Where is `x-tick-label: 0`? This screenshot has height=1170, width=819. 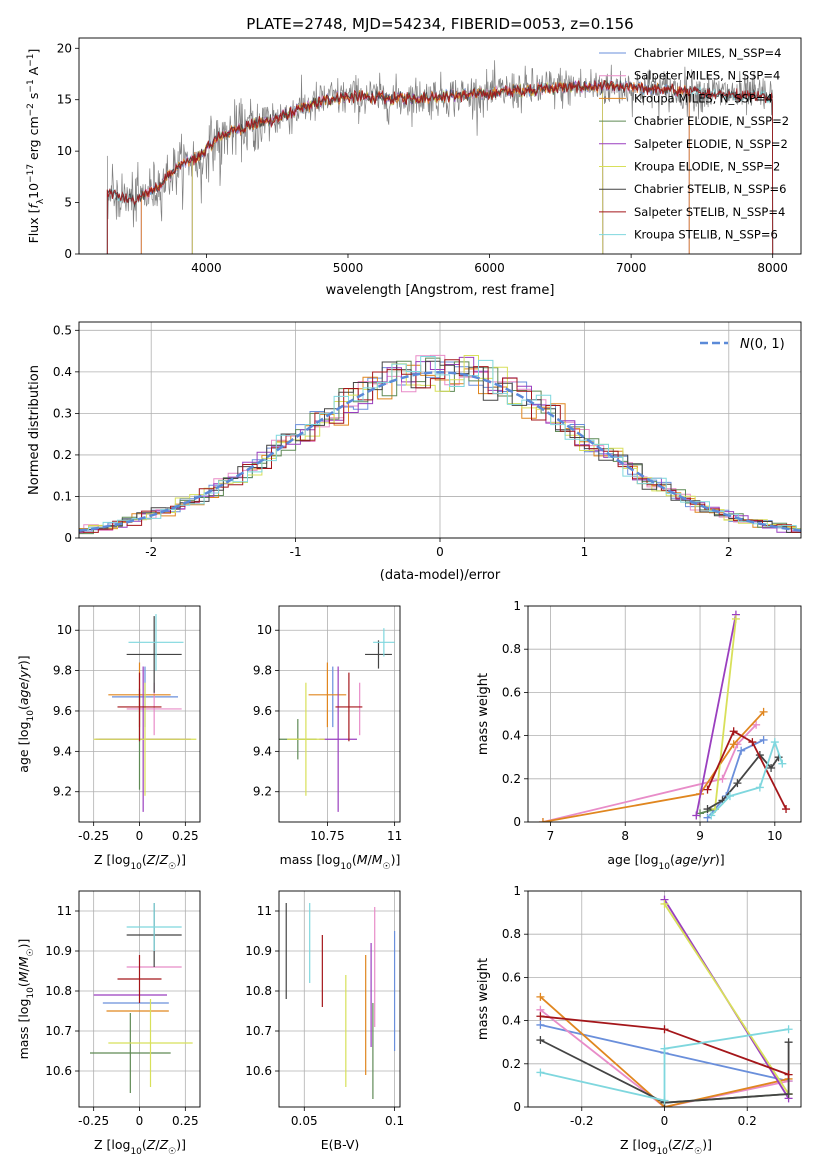 x-tick-label: 0 is located at coordinates (140, 1121).